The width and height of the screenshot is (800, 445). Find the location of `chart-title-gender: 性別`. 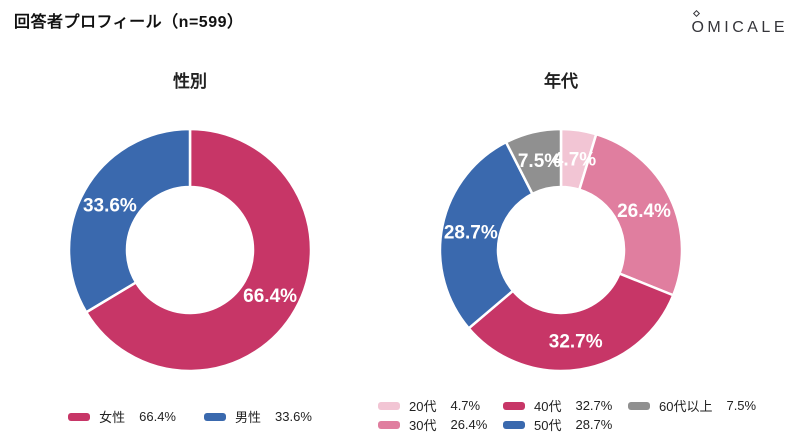

chart-title-gender: 性別 is located at coordinates (190, 81).